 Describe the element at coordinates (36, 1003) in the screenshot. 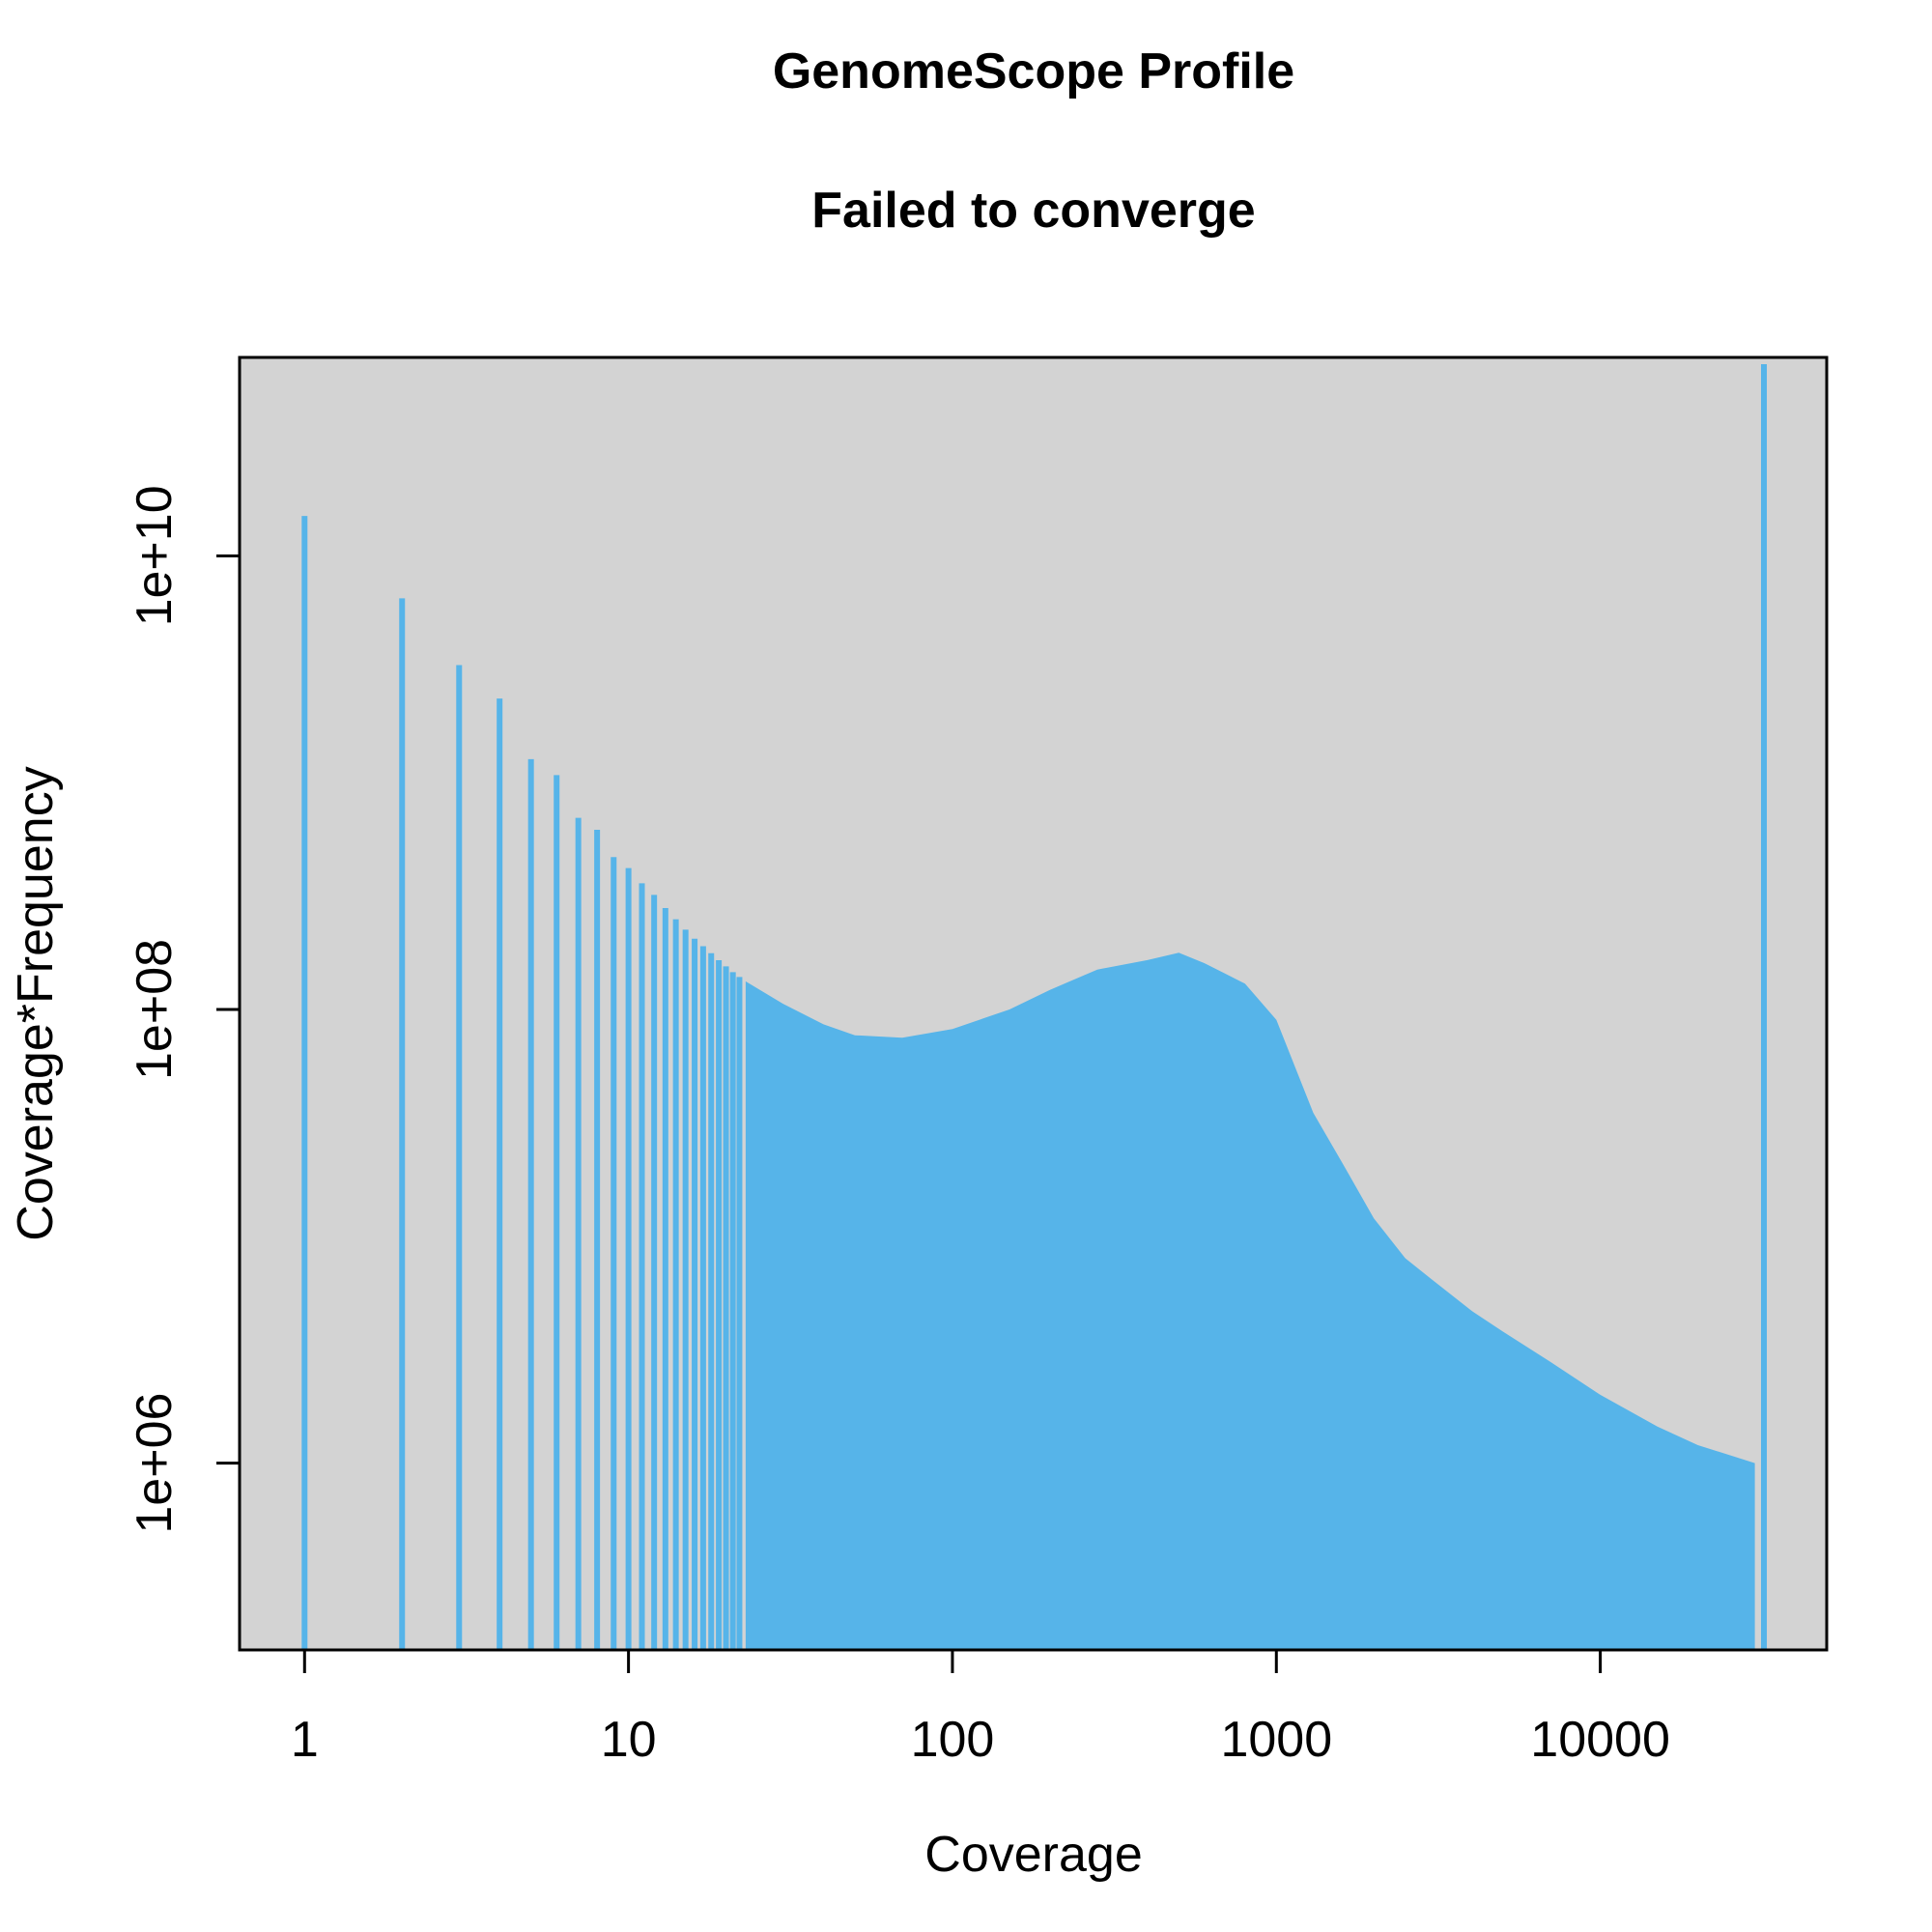

I see `y-axis-label: Coverage*Frequency` at that location.